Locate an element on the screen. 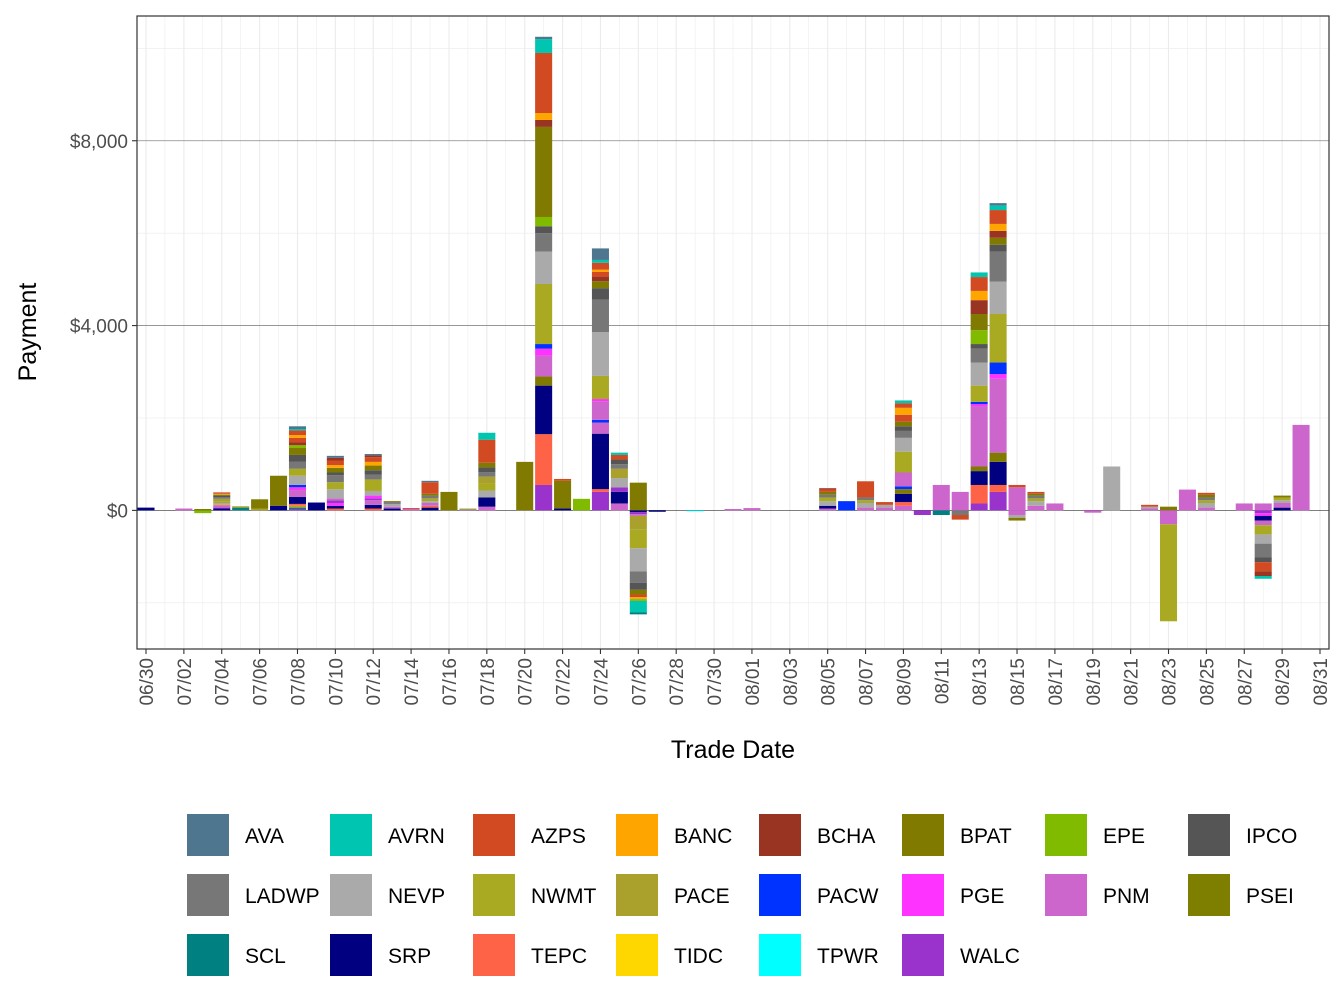  x-tick-label: 07/12 is located at coordinates (374, 682).